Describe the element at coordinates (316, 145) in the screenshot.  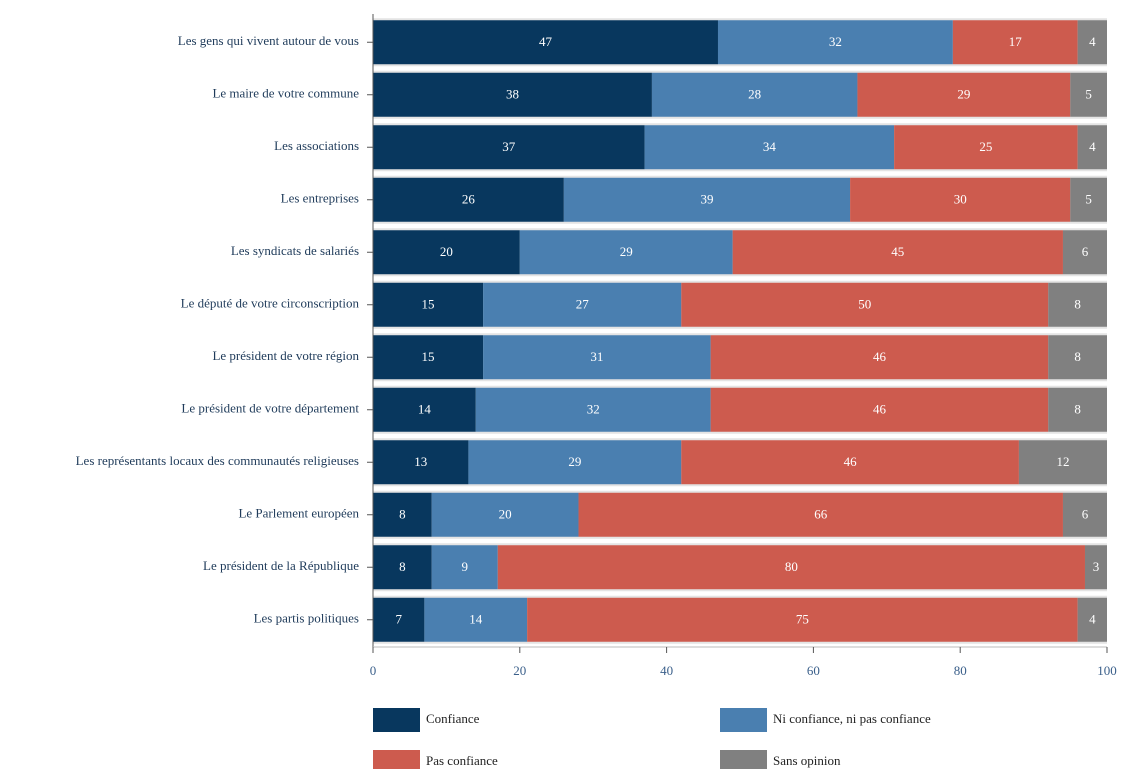
I see `category-label: Les associations` at that location.